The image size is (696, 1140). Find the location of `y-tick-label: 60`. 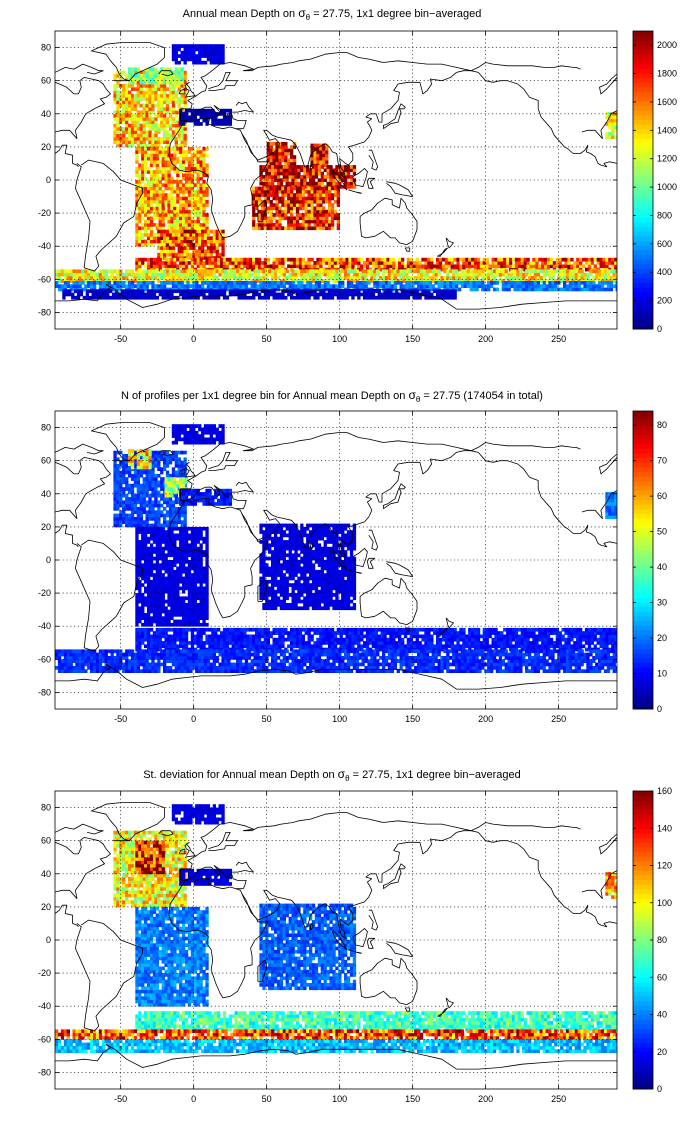

y-tick-label: 60 is located at coordinates (46, 81).